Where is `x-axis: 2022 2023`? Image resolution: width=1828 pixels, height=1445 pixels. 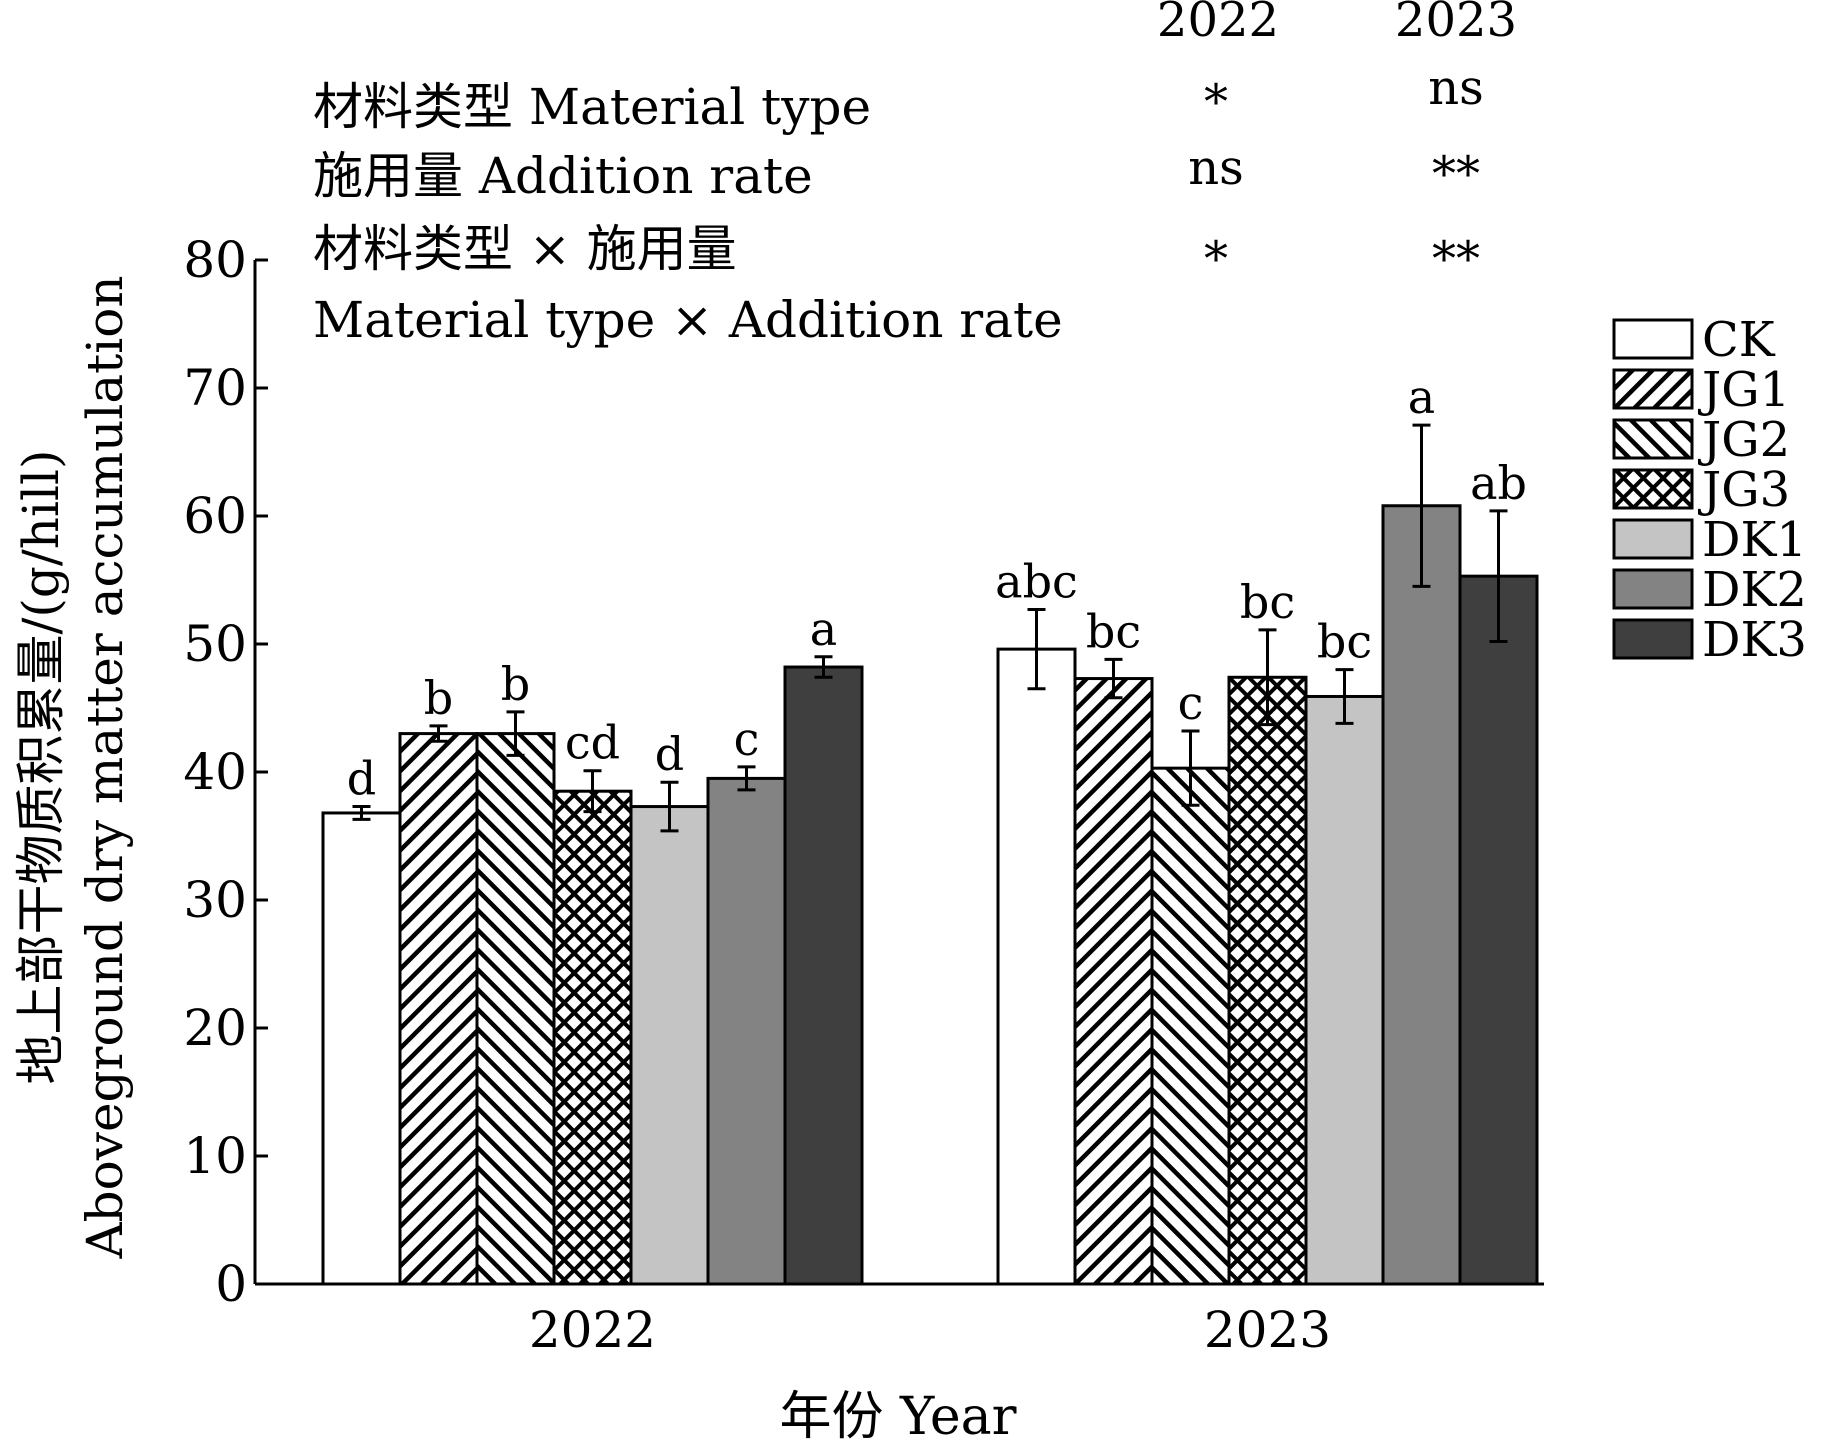 x-axis: 2022 2023 is located at coordinates (899, 1320).